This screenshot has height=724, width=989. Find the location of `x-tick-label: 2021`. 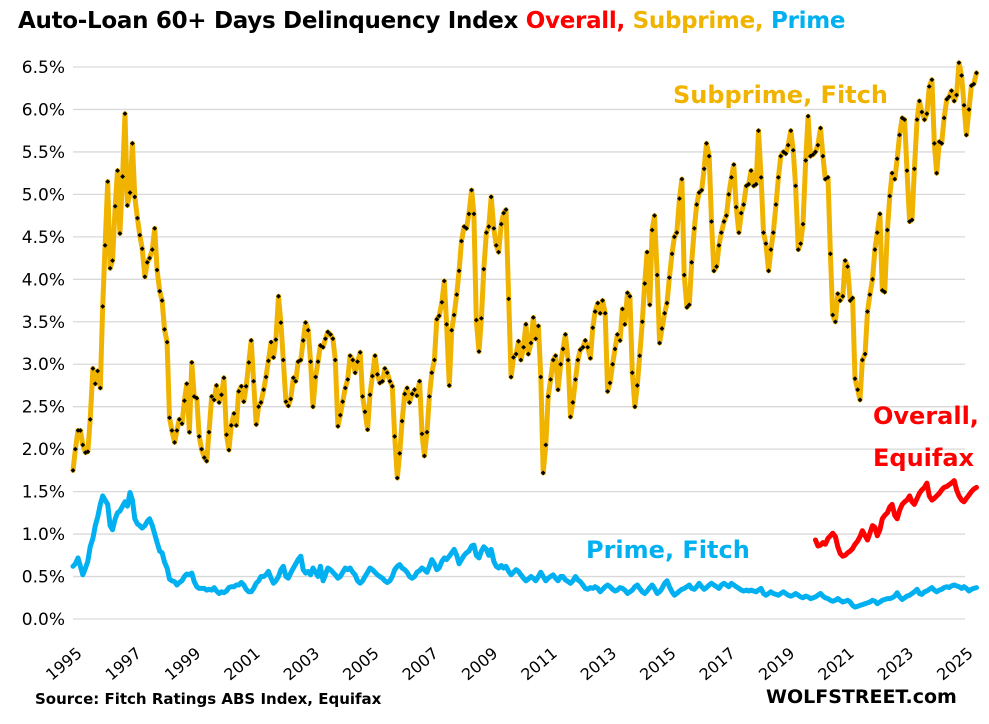

x-tick-label: 2021 is located at coordinates (835, 664).